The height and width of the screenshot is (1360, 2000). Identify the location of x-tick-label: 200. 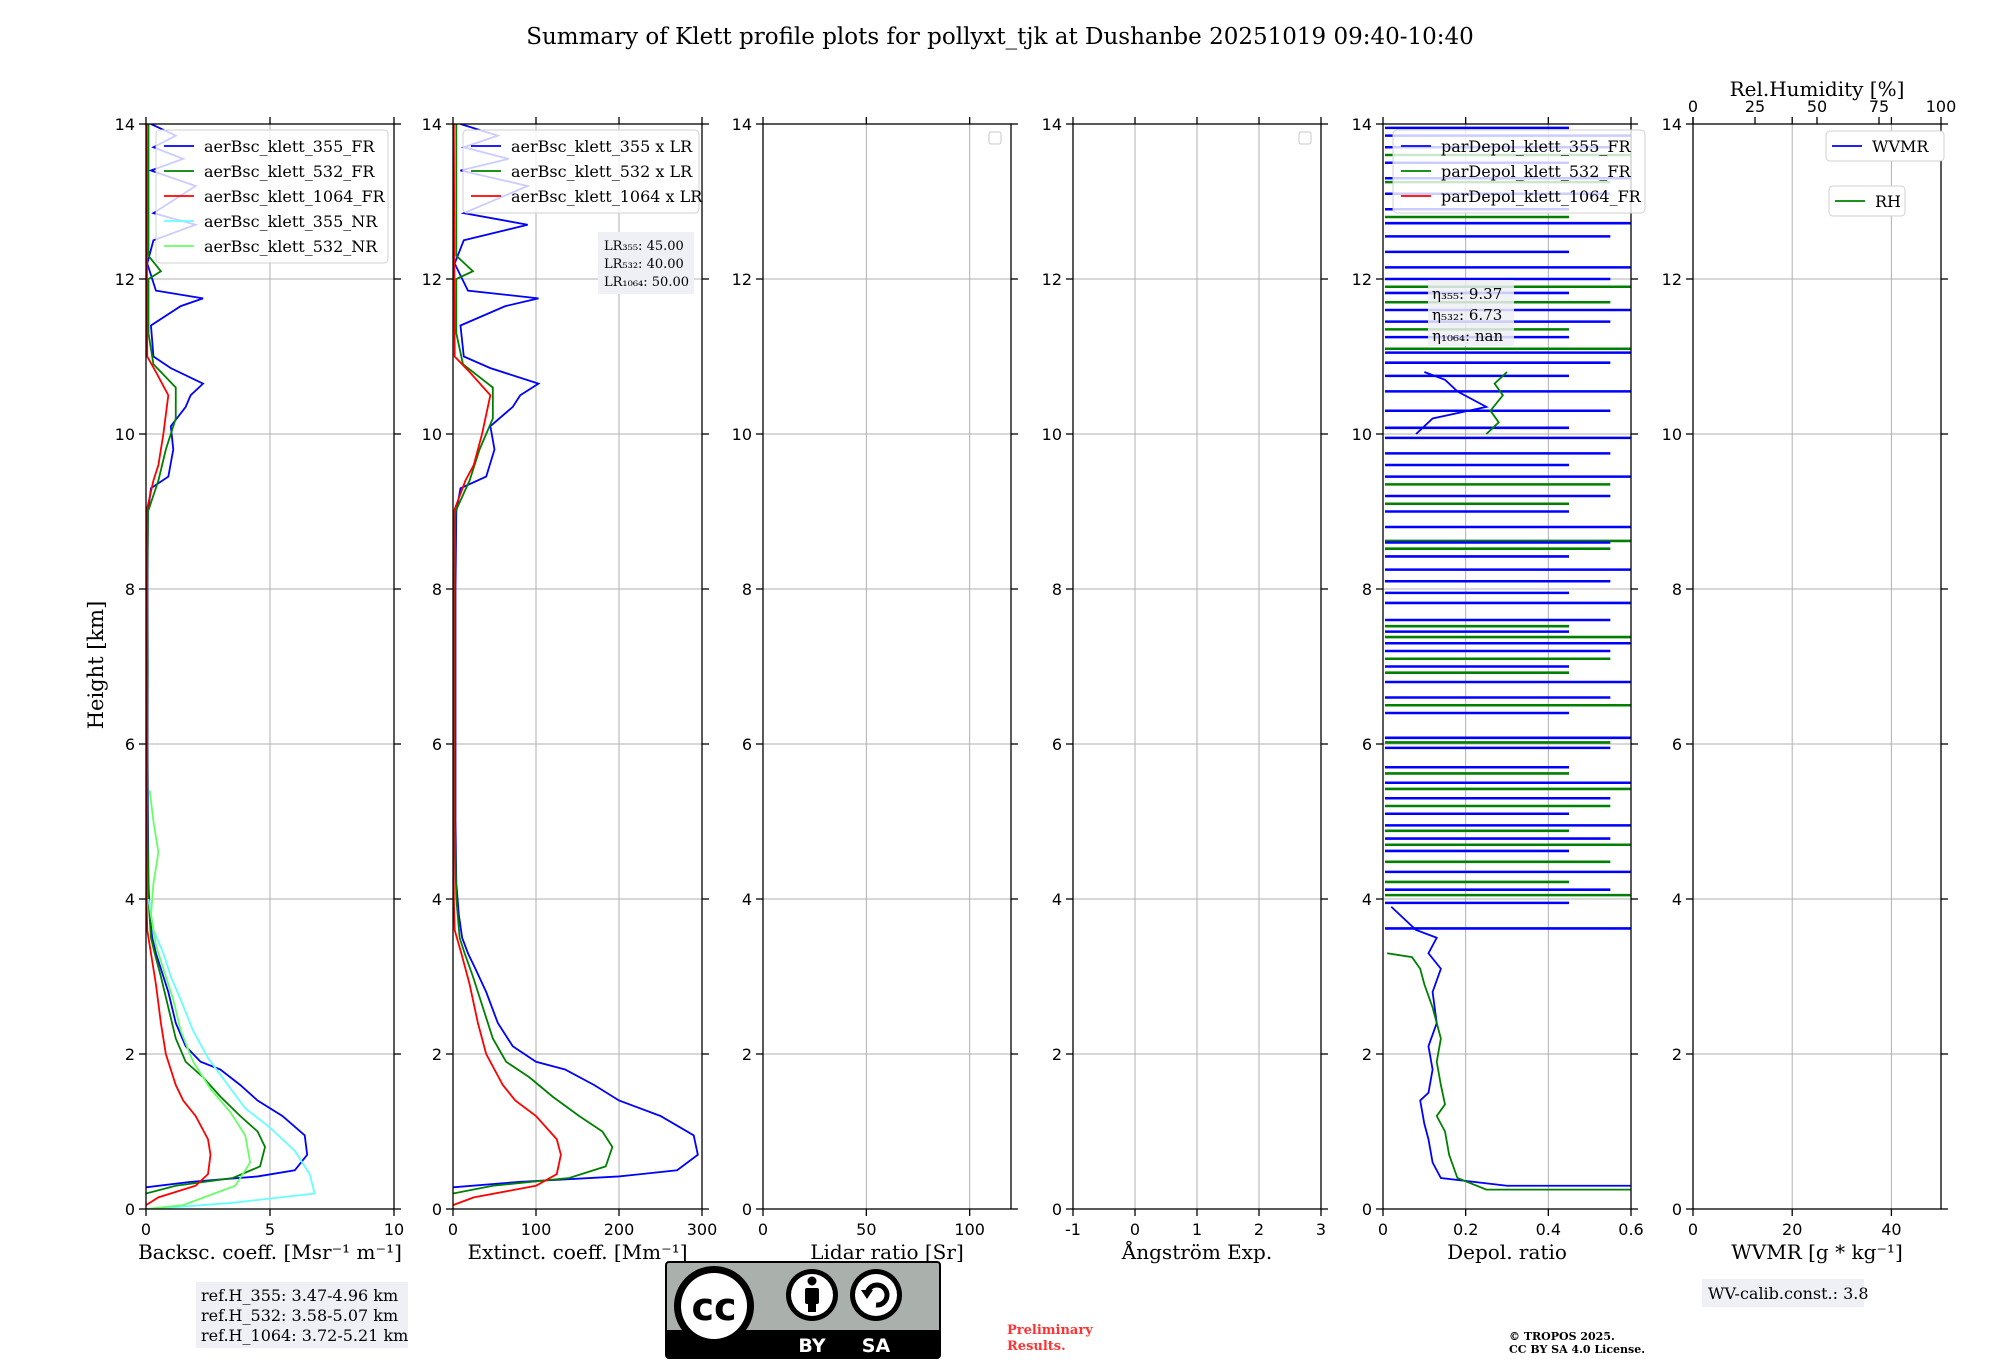
(619, 1229).